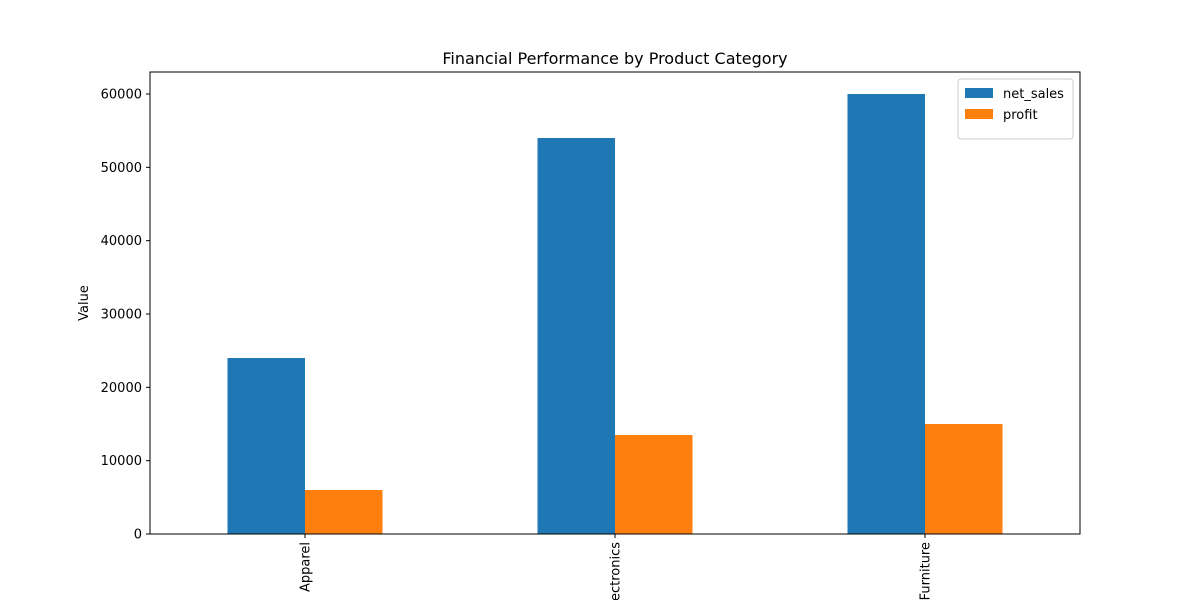 This screenshot has width=1200, height=604. What do you see at coordinates (344, 512) in the screenshot?
I see `bar-profit-apparel` at bounding box center [344, 512].